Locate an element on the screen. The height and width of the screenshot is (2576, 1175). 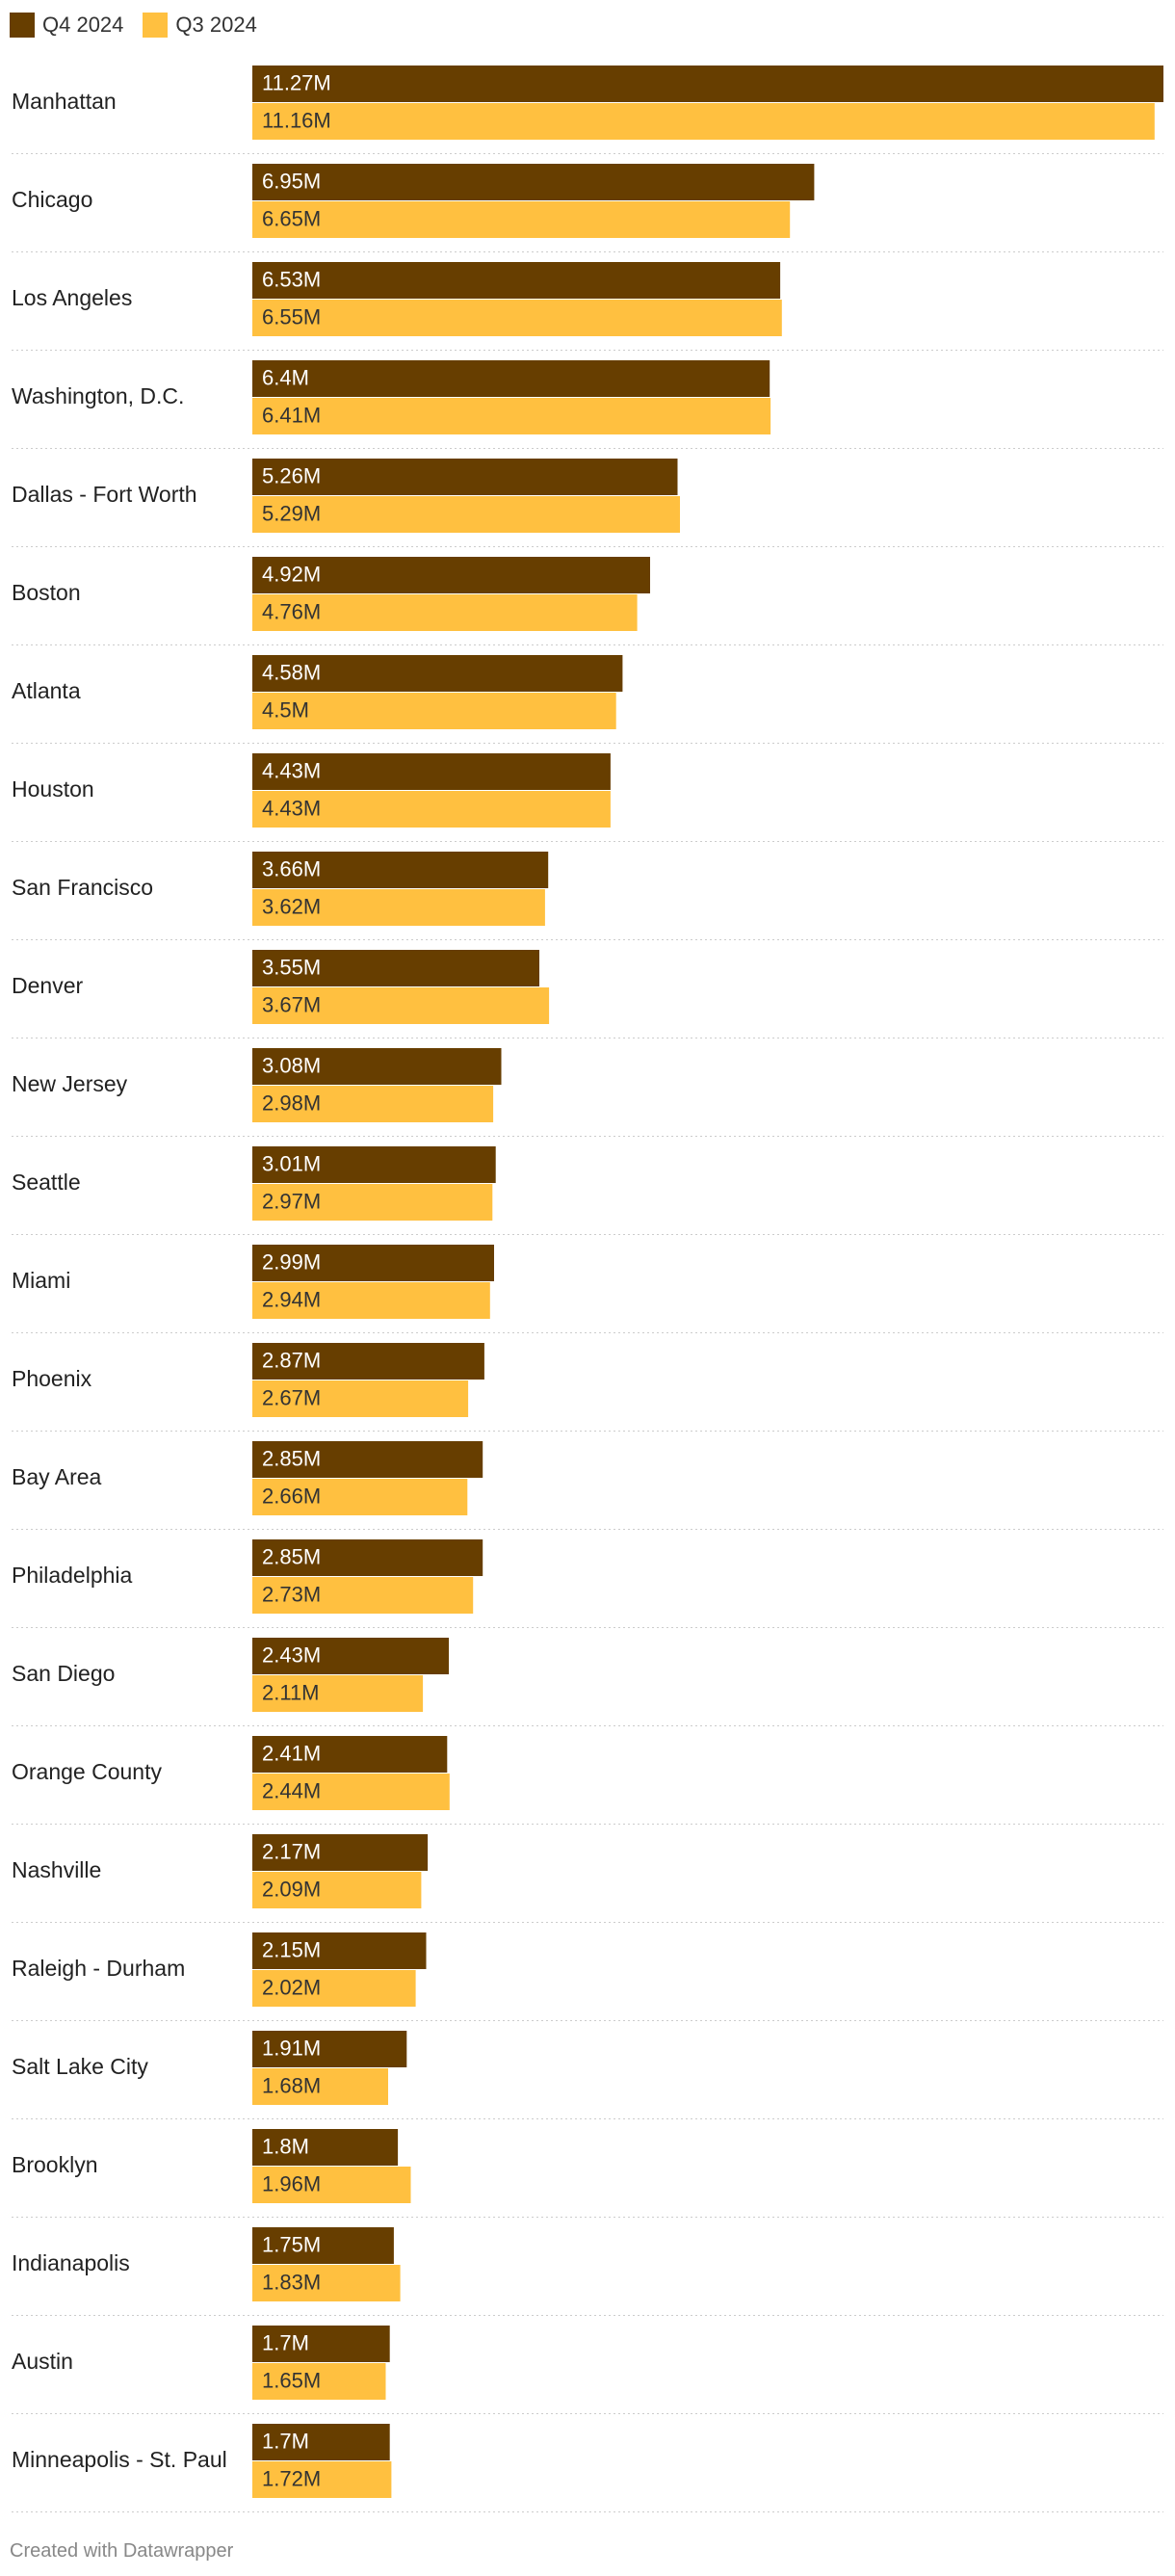
data-label-los-angeles-q3: 6.55M is located at coordinates (291, 317).